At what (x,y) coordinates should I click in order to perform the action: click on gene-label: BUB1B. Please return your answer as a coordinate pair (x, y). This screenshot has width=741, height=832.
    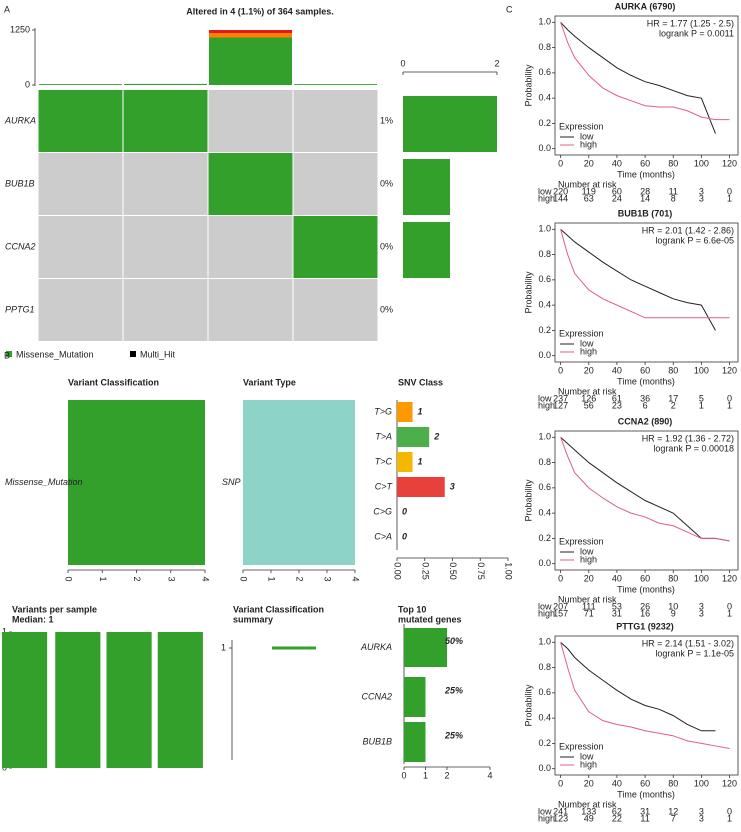
    Looking at the image, I should click on (20, 183).